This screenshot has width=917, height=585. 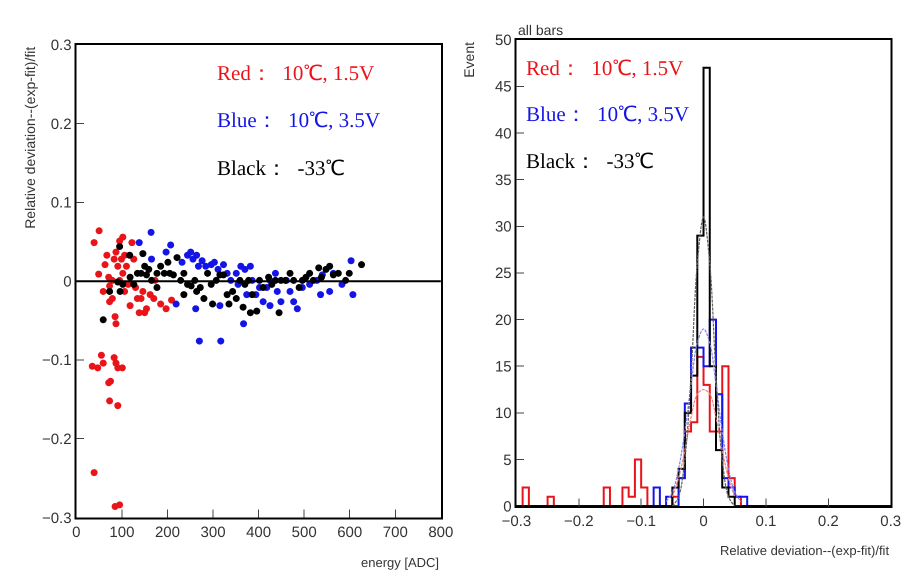 What do you see at coordinates (579, 521) in the screenshot?
I see `x-tick-label: −0.2` at bounding box center [579, 521].